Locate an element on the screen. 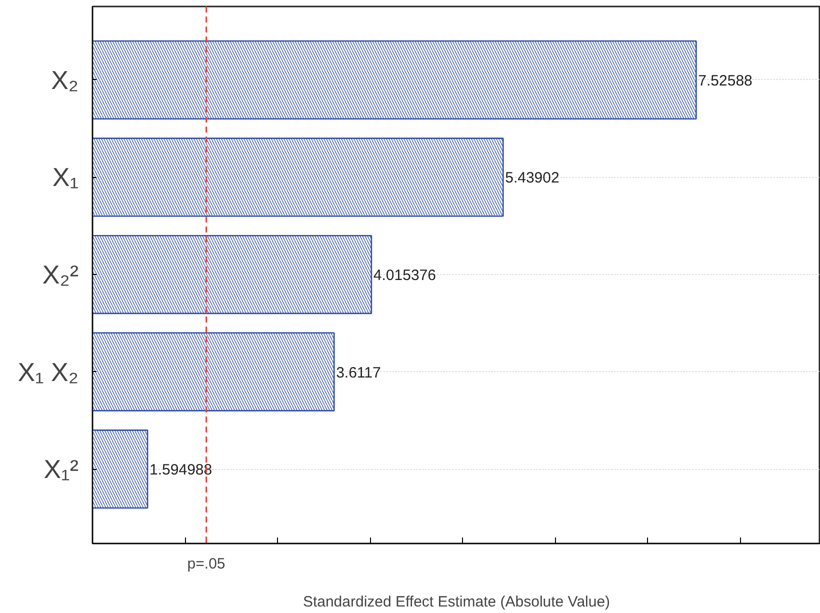  x-axis-title: Standardized Effect Estimate (Absolute Value) is located at coordinates (456, 602).